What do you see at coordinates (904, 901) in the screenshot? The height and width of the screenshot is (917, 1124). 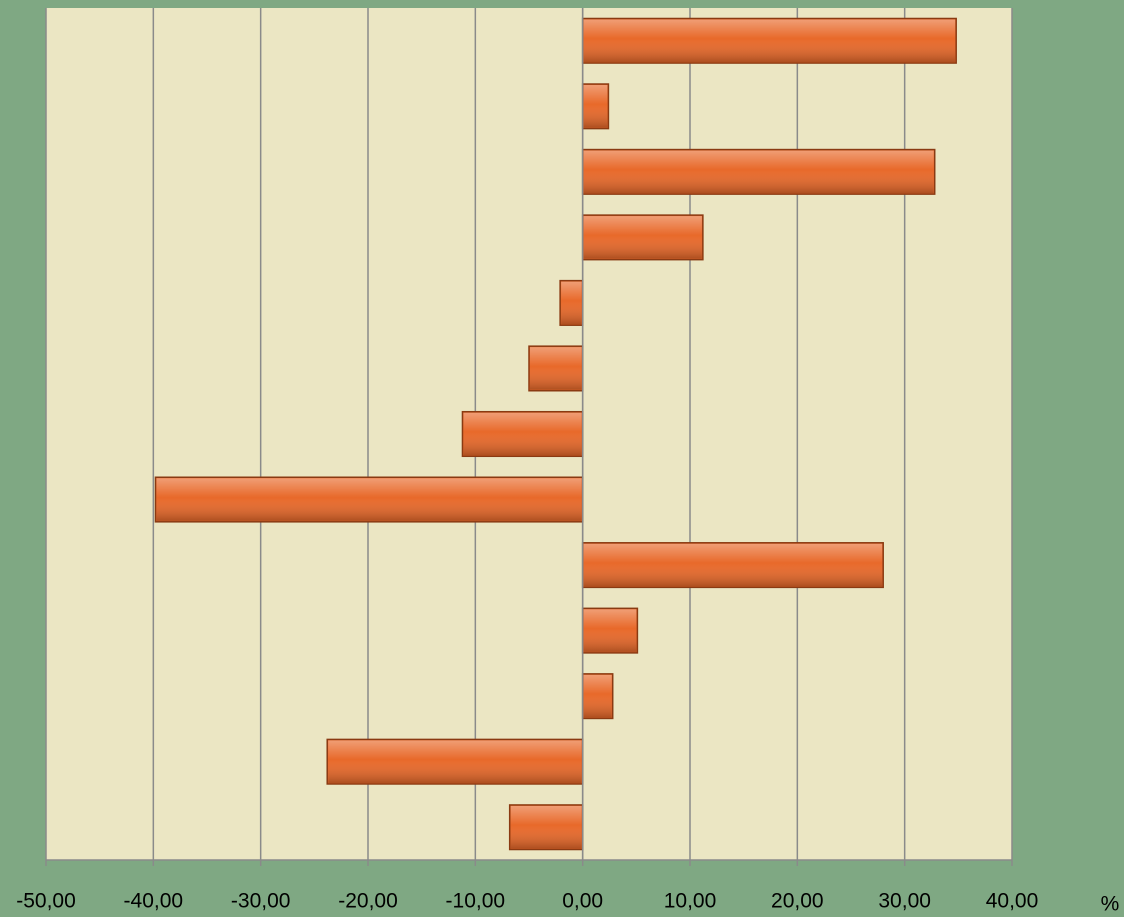 I see `x-tick-label: 30,00` at bounding box center [904, 901].